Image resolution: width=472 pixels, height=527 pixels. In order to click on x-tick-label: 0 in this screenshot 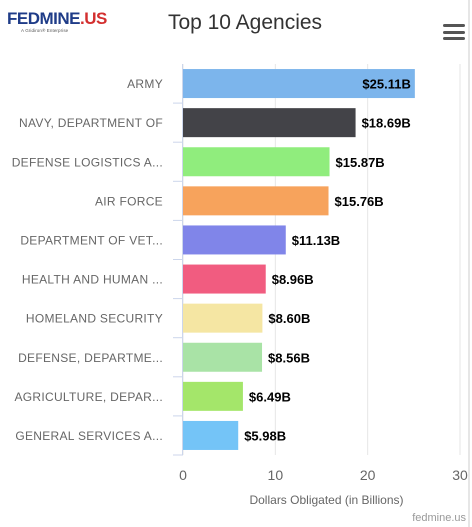, I will do `click(183, 475)`.